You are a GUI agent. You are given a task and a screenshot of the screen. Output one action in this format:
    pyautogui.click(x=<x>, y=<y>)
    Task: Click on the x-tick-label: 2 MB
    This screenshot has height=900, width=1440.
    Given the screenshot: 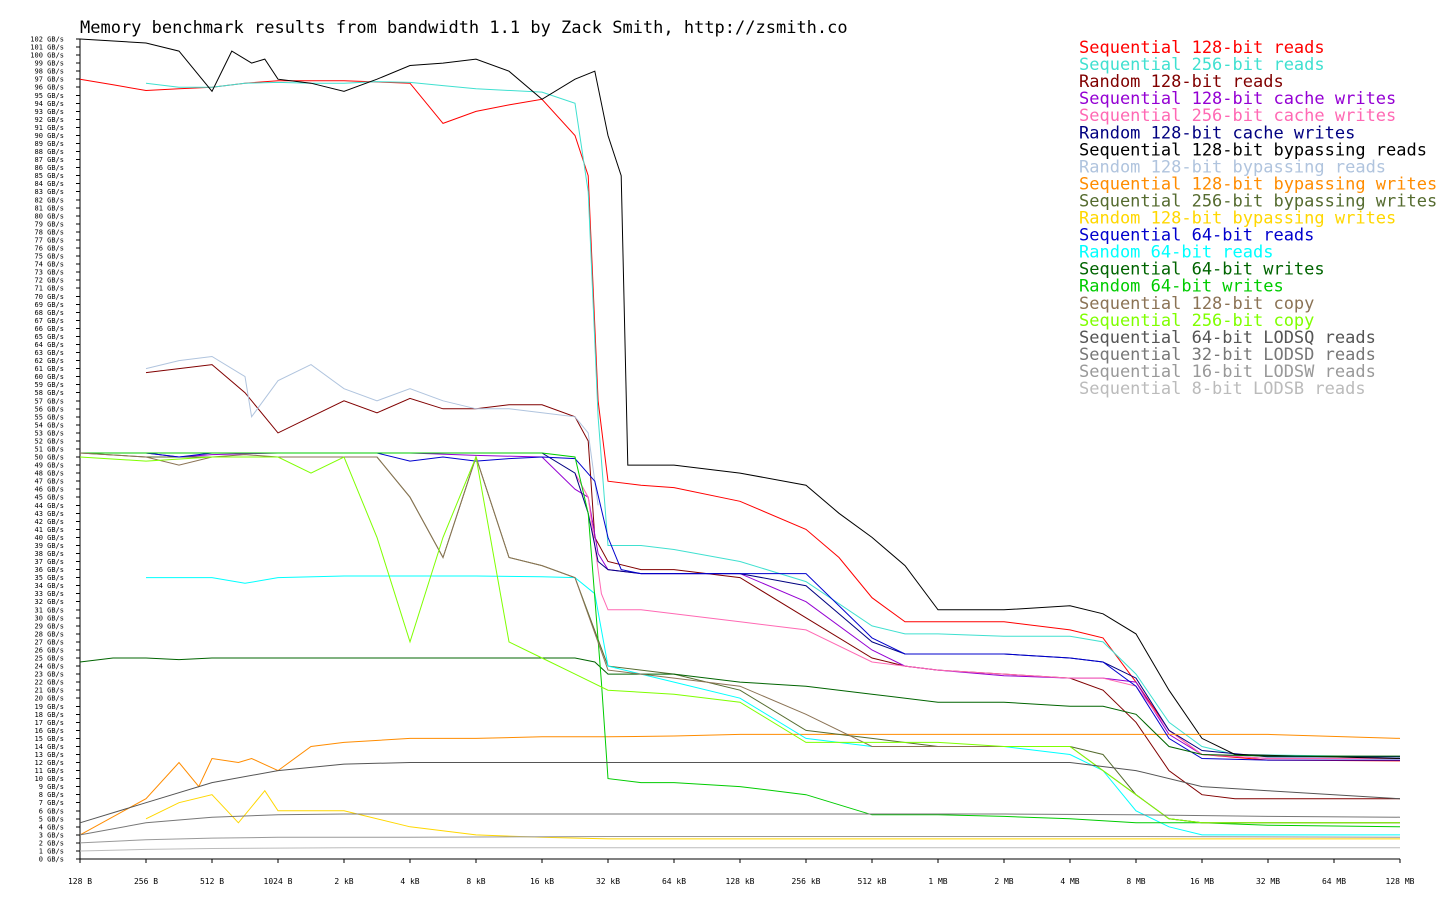 What is the action you would take?
    pyautogui.click(x=1003, y=881)
    